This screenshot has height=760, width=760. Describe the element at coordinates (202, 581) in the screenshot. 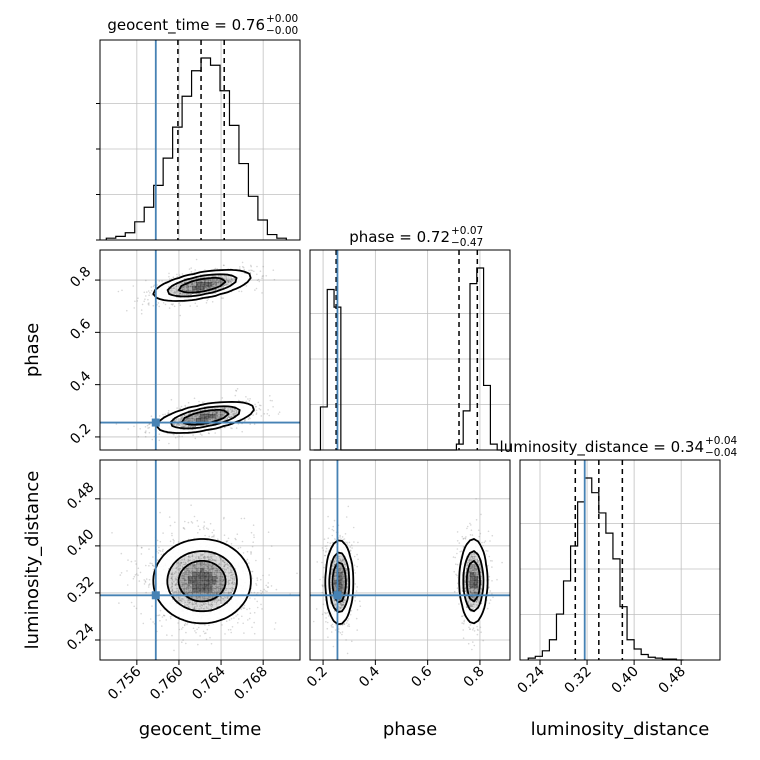

I see `contour-line` at that location.